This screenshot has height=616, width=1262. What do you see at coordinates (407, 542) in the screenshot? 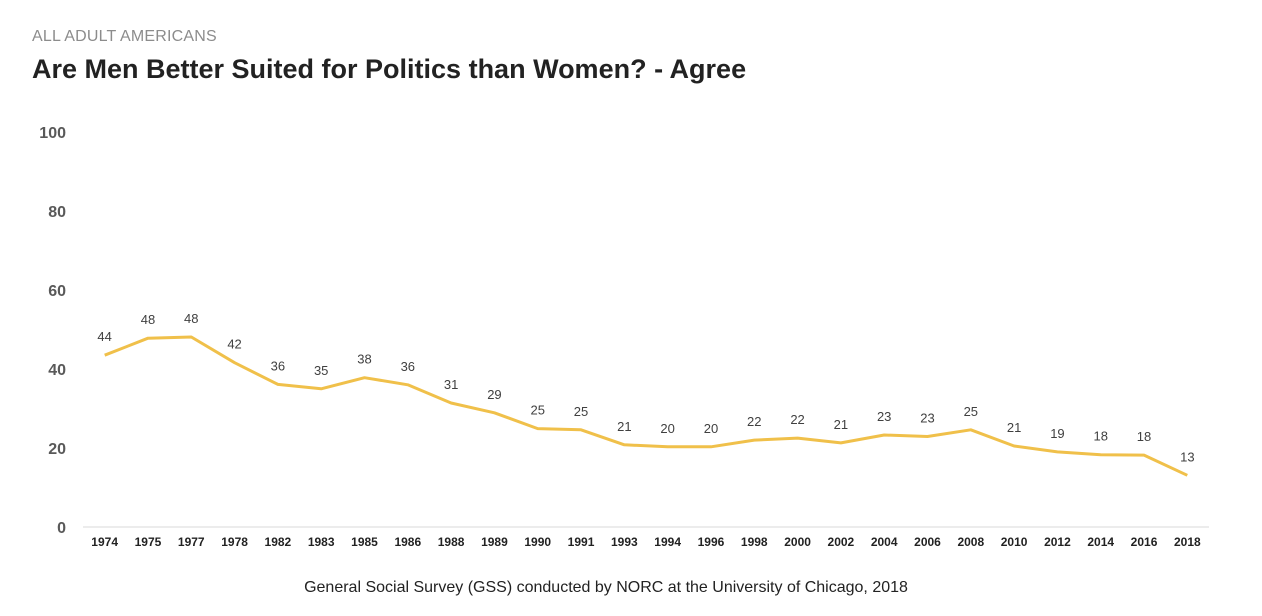
I see `x-tick-label: 1986` at bounding box center [407, 542].